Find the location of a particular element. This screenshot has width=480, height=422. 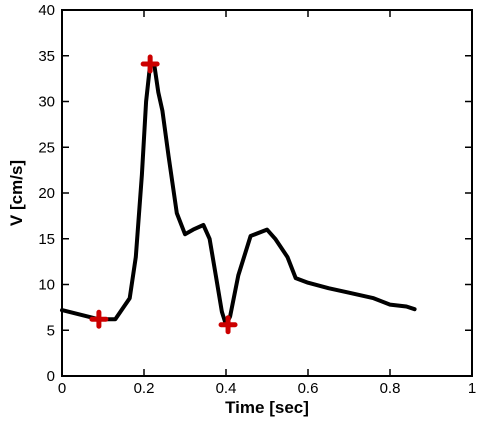

y-tick-label: 10 is located at coordinates (46, 285).